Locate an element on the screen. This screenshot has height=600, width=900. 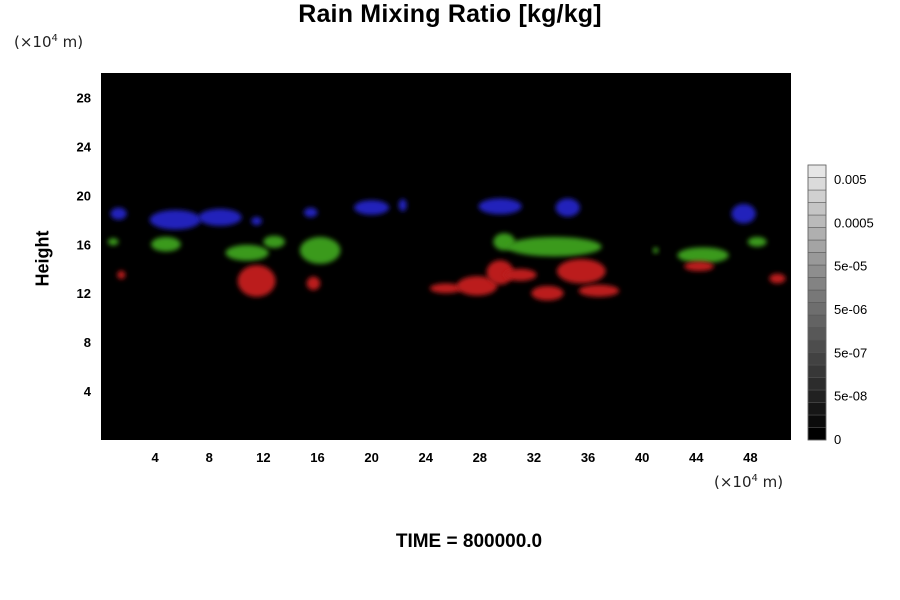
colorbar: 0.005 0.0005 5e-05 5e-06 5e-07 5e-08 0 is located at coordinates (840, 305).